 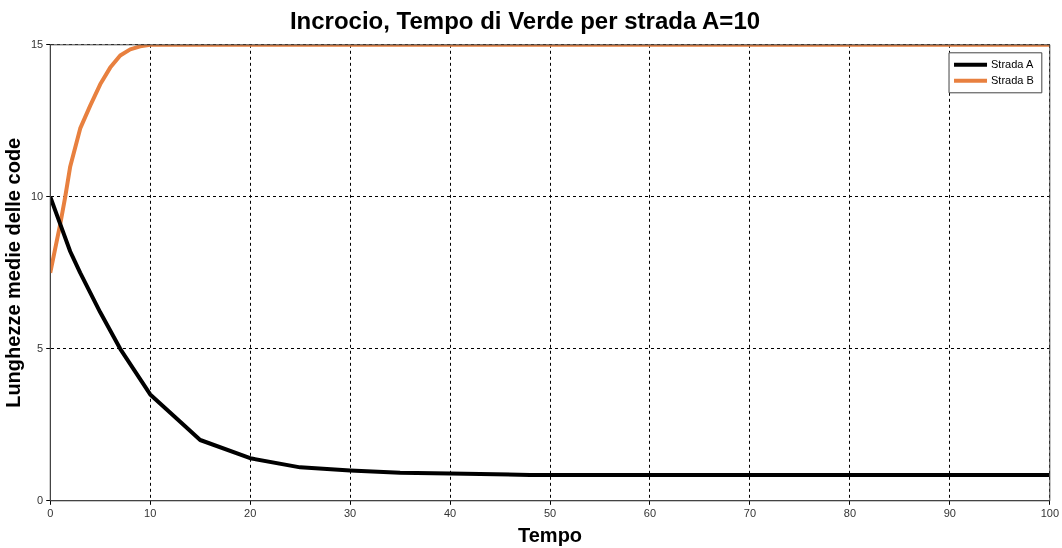 What do you see at coordinates (525, 21) in the screenshot?
I see `chart-title: Incrocio, Tempo di Verde per strada A=10` at bounding box center [525, 21].